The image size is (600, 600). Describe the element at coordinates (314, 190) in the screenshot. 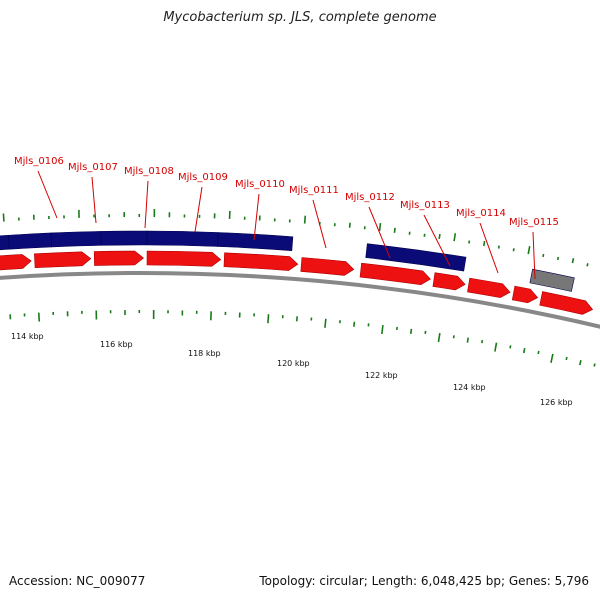

I see `gene-label: Mjls_0111` at that location.